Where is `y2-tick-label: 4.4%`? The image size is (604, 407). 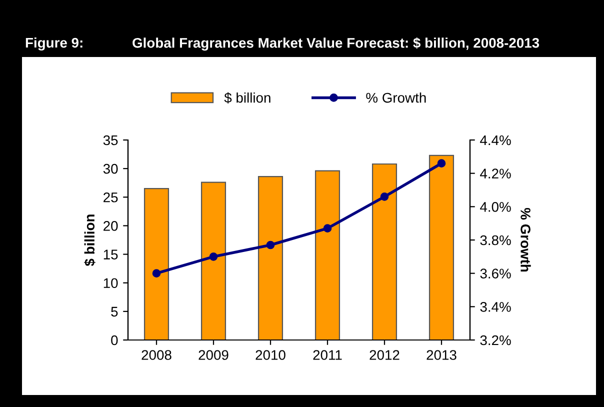
y2-tick-label: 4.4% is located at coordinates (495, 140).